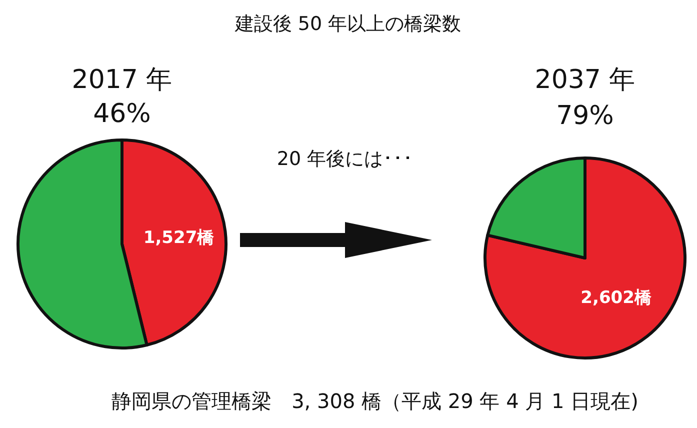  Describe the element at coordinates (122, 80) in the screenshot. I see `chart-title: 2017 年` at that location.